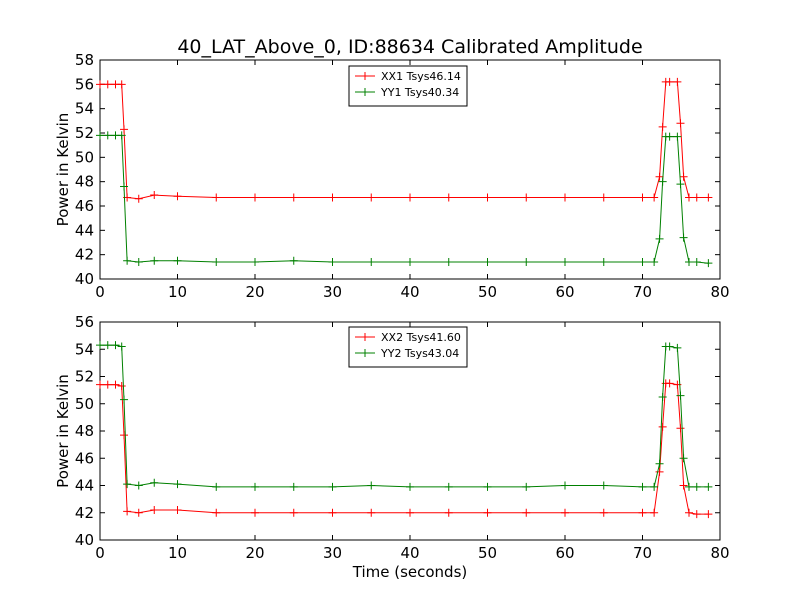  Describe the element at coordinates (84, 279) in the screenshot. I see `y-tick-label: 40` at that location.